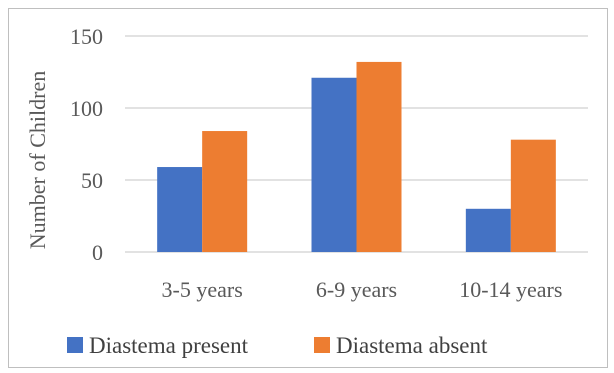 This screenshot has width=614, height=373. I want to click on bar-diastema-absent-10-14-years, so click(533, 195).